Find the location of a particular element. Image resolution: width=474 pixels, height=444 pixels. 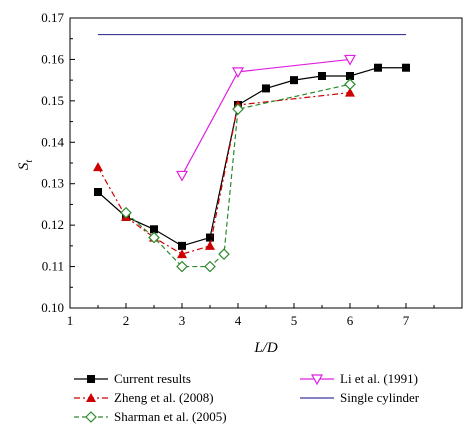

y-tick-label: 0.12 is located at coordinates (52, 224).